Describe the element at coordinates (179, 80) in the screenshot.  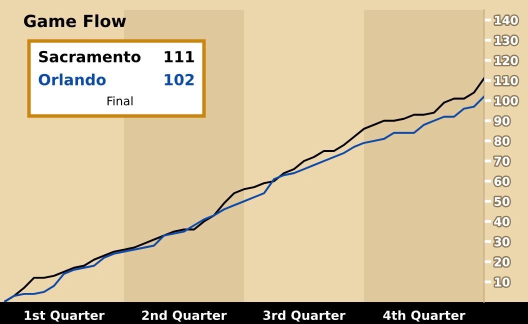
I see `annotation: 102` at that location.